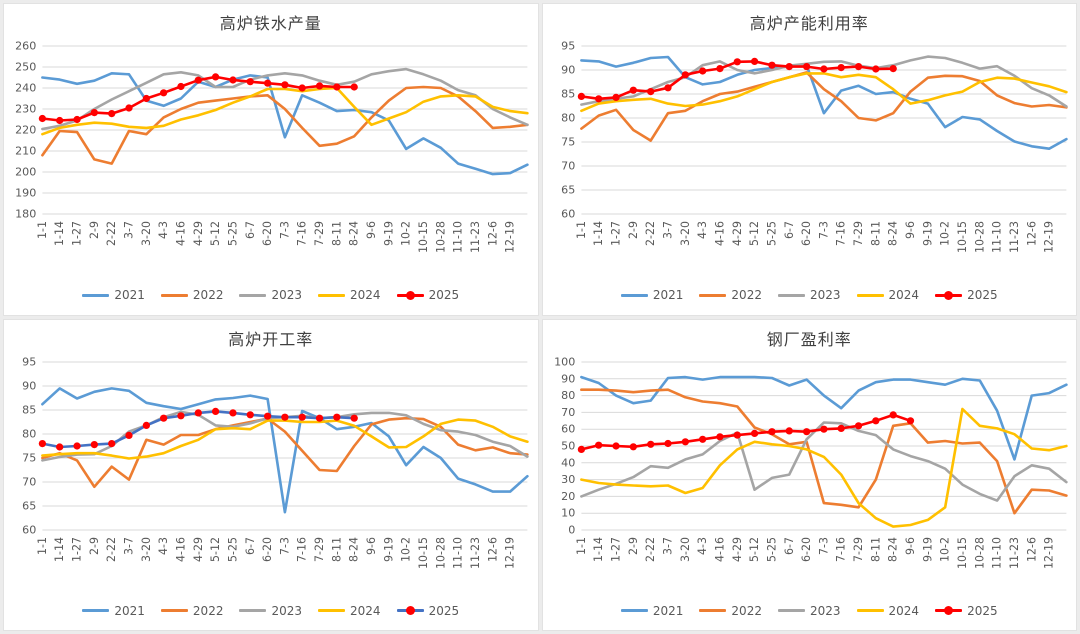  What do you see at coordinates (809, 339) in the screenshot?
I see `chart-title: 钢厂盈利率` at bounding box center [809, 339].